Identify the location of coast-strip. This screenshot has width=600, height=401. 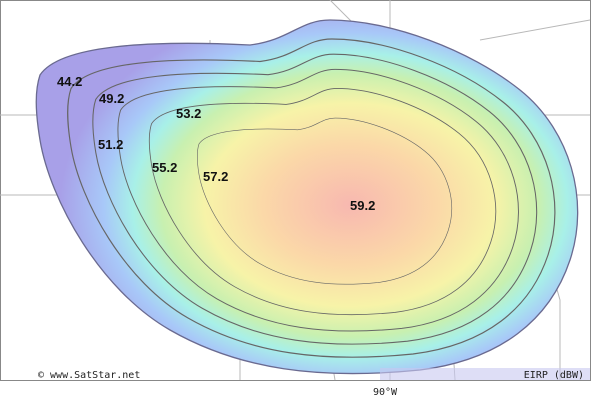
(485, 374).